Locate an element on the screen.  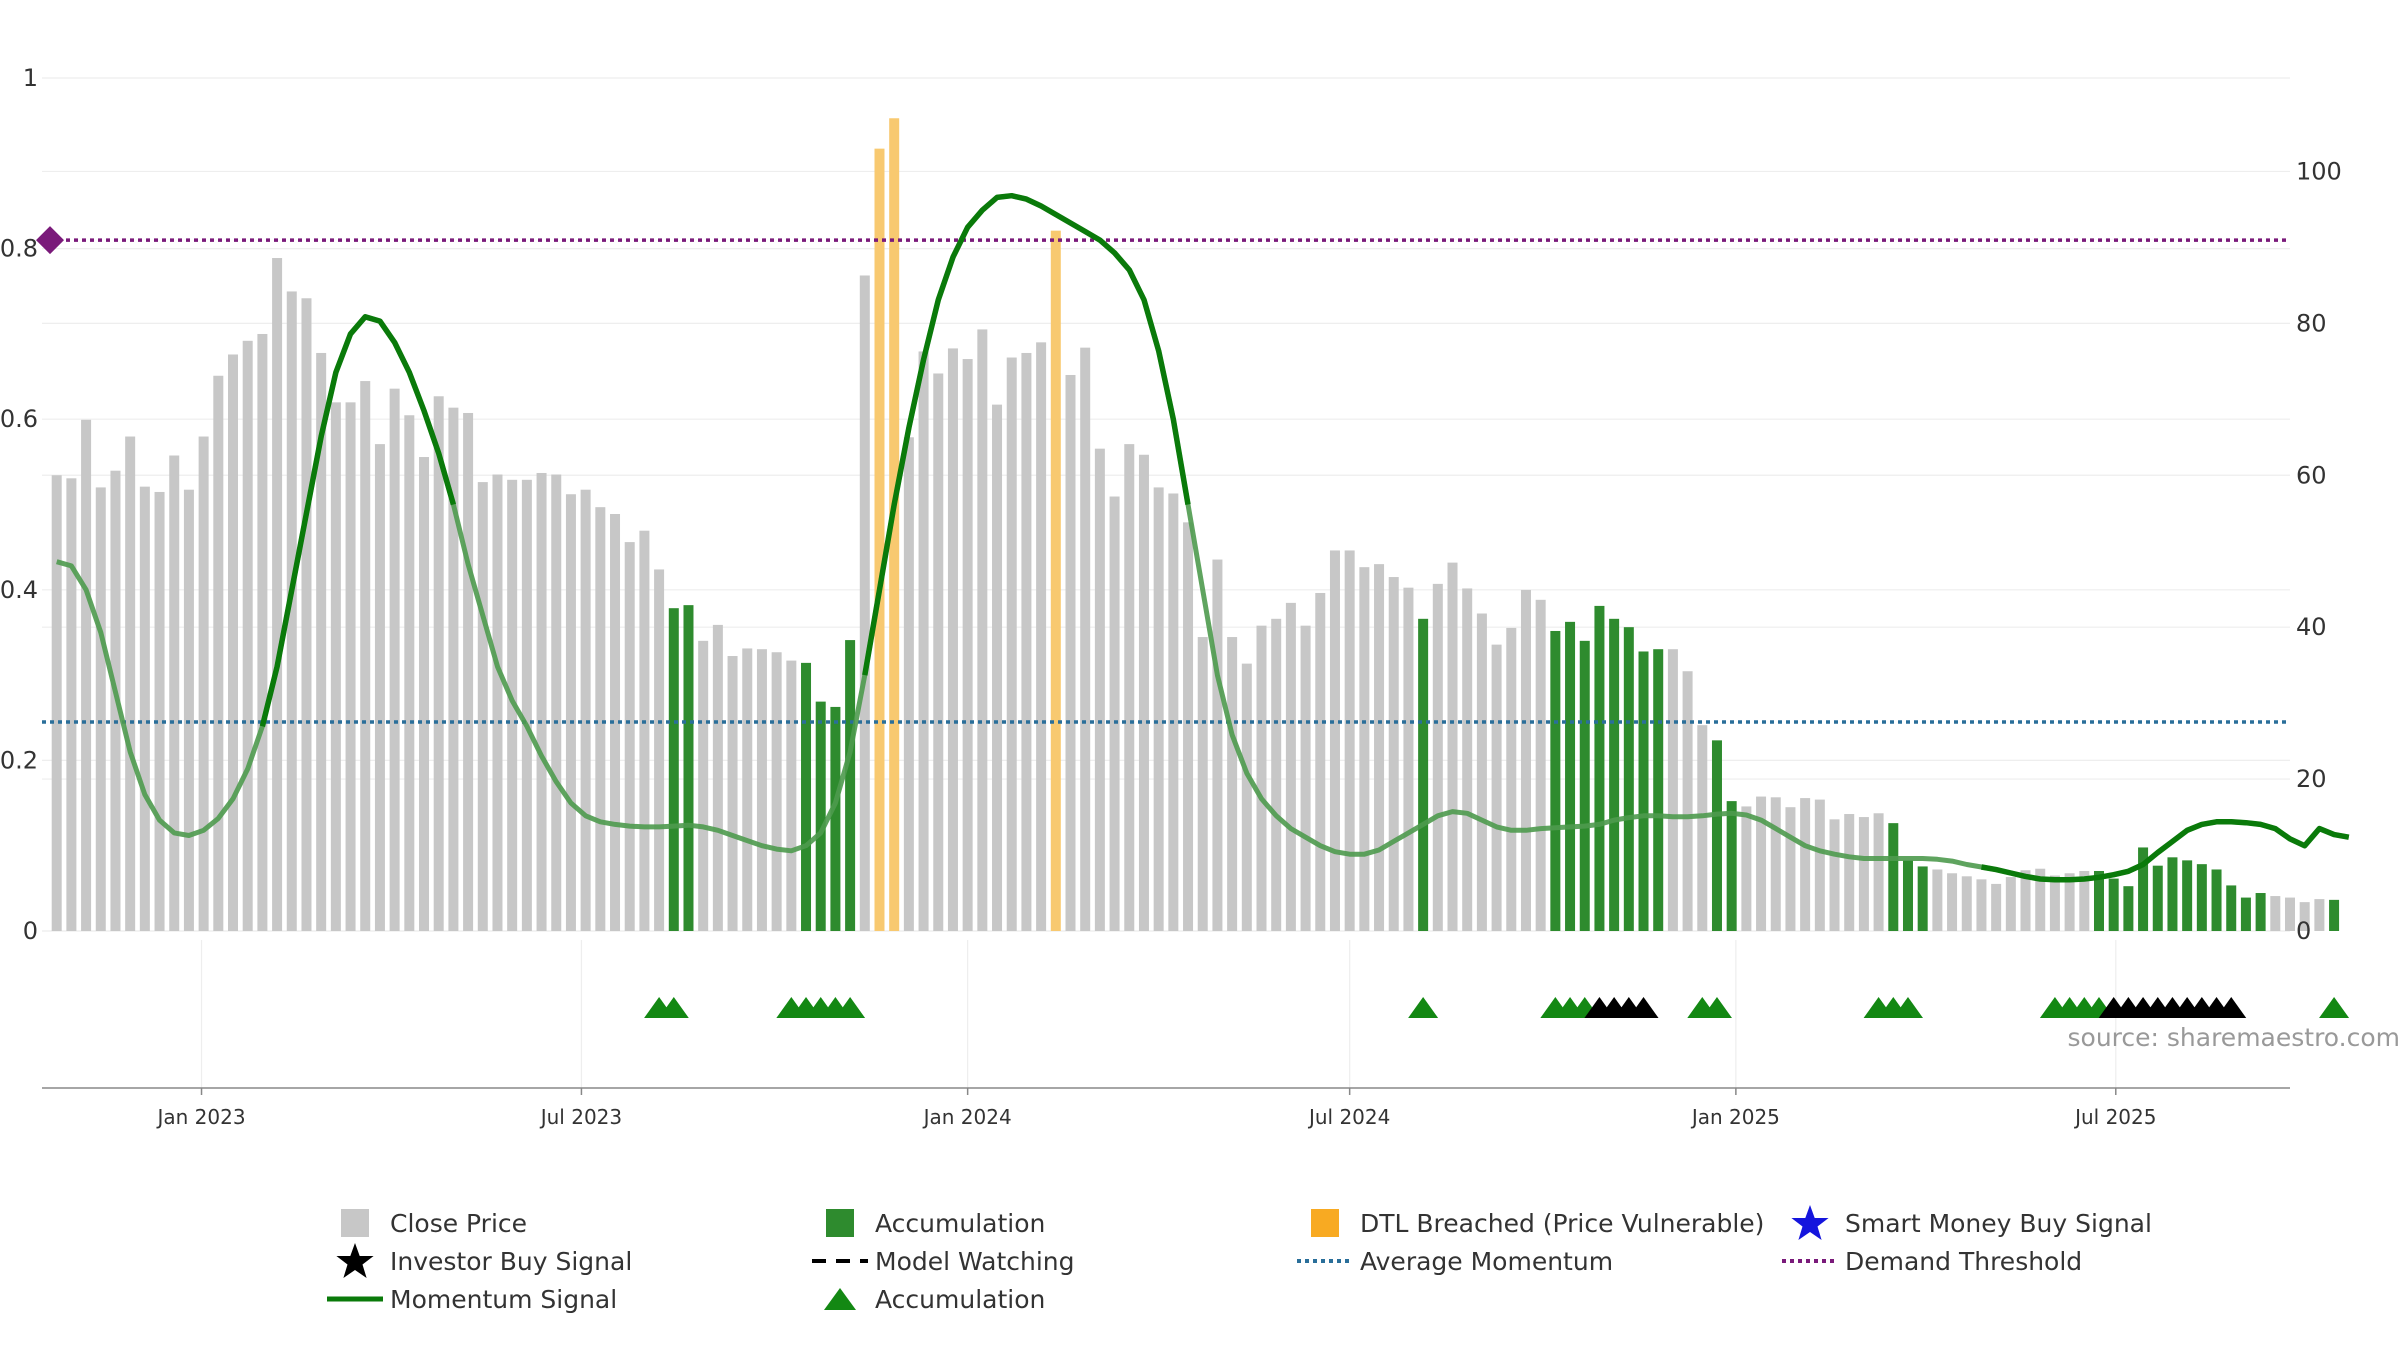
date-tick-label: Jul 2023 is located at coordinates (580, 1117).